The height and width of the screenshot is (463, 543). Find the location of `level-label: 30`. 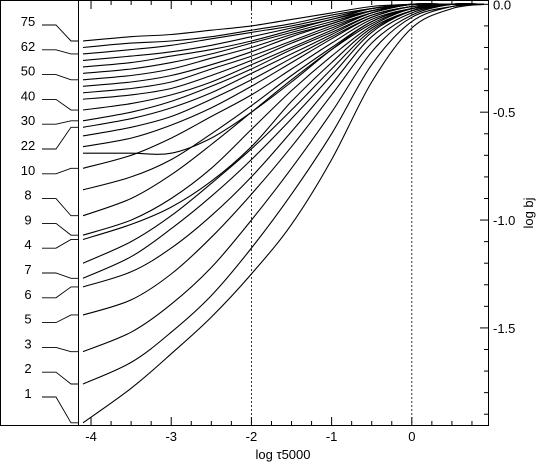

level-label: 30 is located at coordinates (28, 120).